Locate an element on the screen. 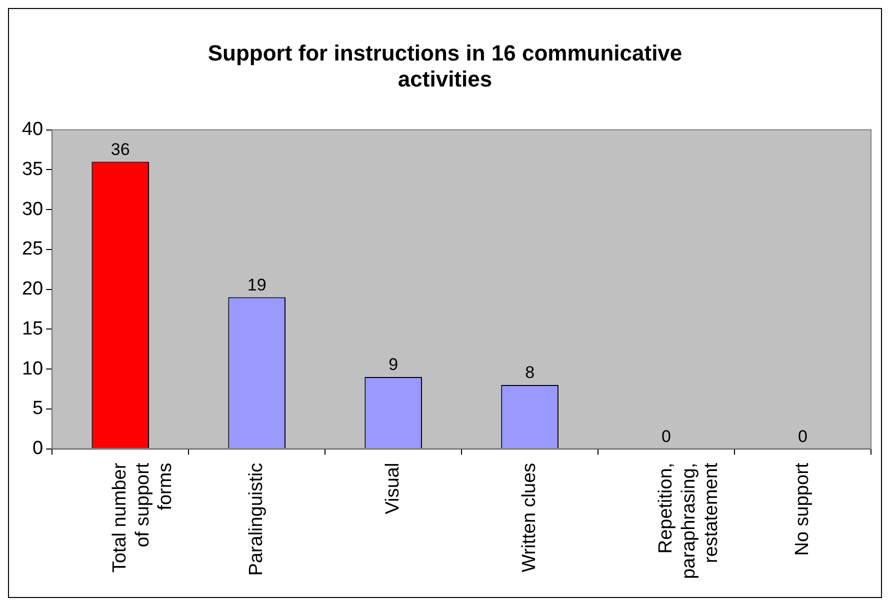 This screenshot has height=606, width=890. data-label: 36 is located at coordinates (120, 149).